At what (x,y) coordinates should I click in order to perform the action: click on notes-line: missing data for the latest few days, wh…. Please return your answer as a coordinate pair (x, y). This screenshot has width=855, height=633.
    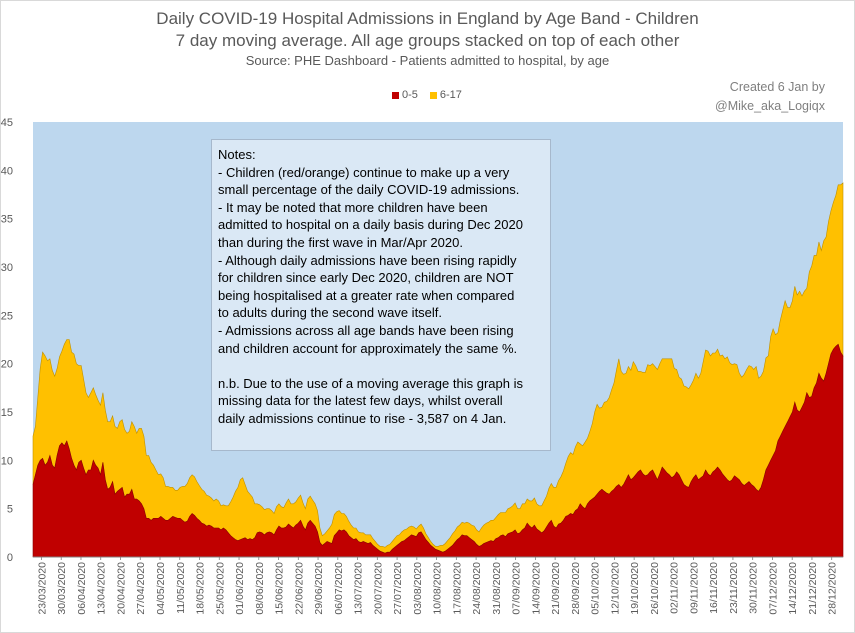
    Looking at the image, I should click on (360, 401).